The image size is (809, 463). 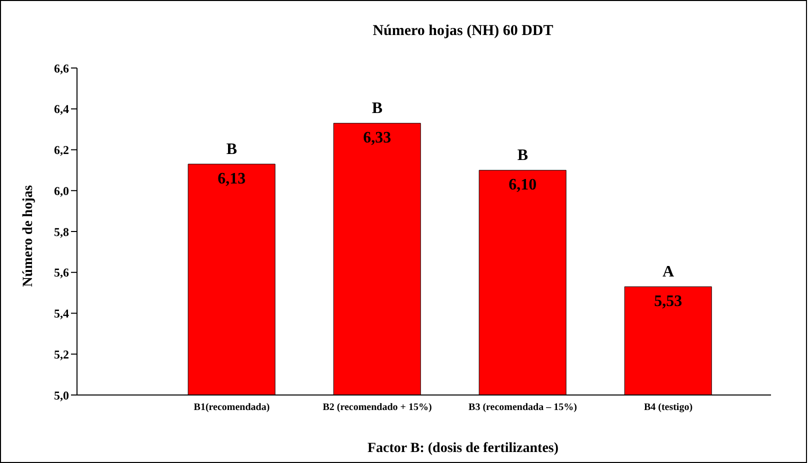 What do you see at coordinates (61, 354) in the screenshot?
I see `y-tick-label: 5,2` at bounding box center [61, 354].